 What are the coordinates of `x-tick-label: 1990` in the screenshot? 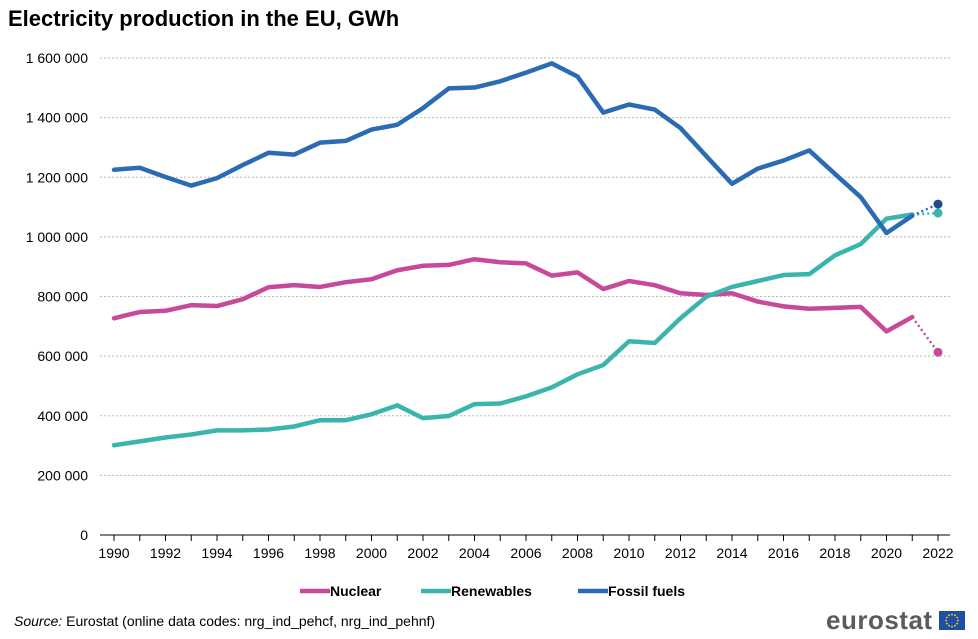 It's located at (113, 553).